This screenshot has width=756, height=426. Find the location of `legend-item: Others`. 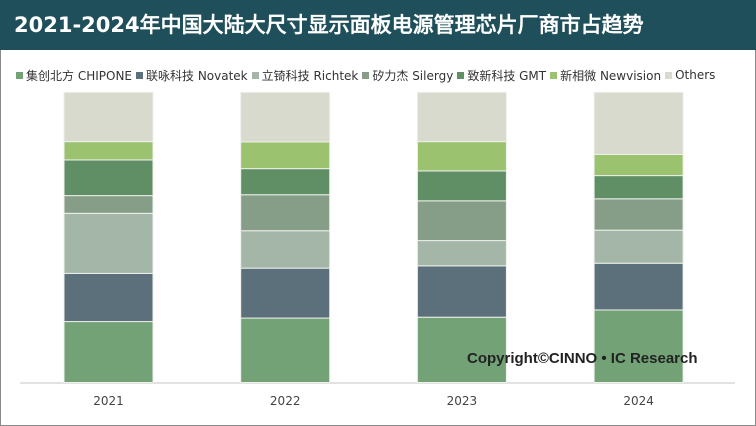

legend-item: Others is located at coordinates (690, 75).